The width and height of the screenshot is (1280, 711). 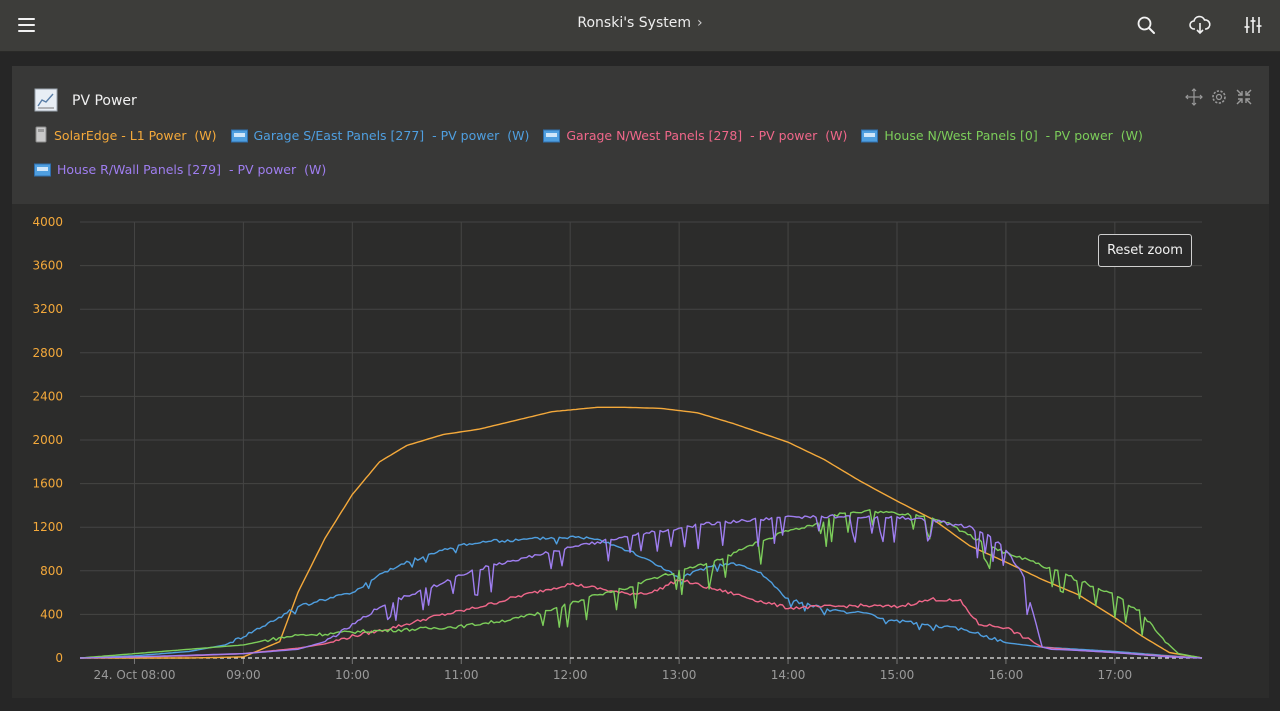 What do you see at coordinates (104, 101) in the screenshot?
I see `widget-title: PV Power` at bounding box center [104, 101].